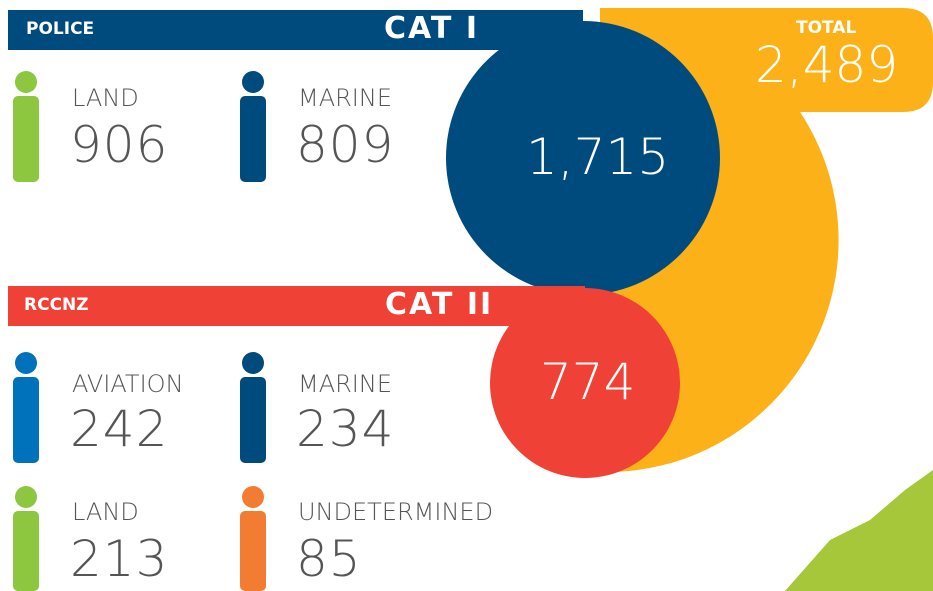 Image resolution: width=933 pixels, height=591 pixels. What do you see at coordinates (128, 384) in the screenshot?
I see `item-label: AVIATION` at bounding box center [128, 384].